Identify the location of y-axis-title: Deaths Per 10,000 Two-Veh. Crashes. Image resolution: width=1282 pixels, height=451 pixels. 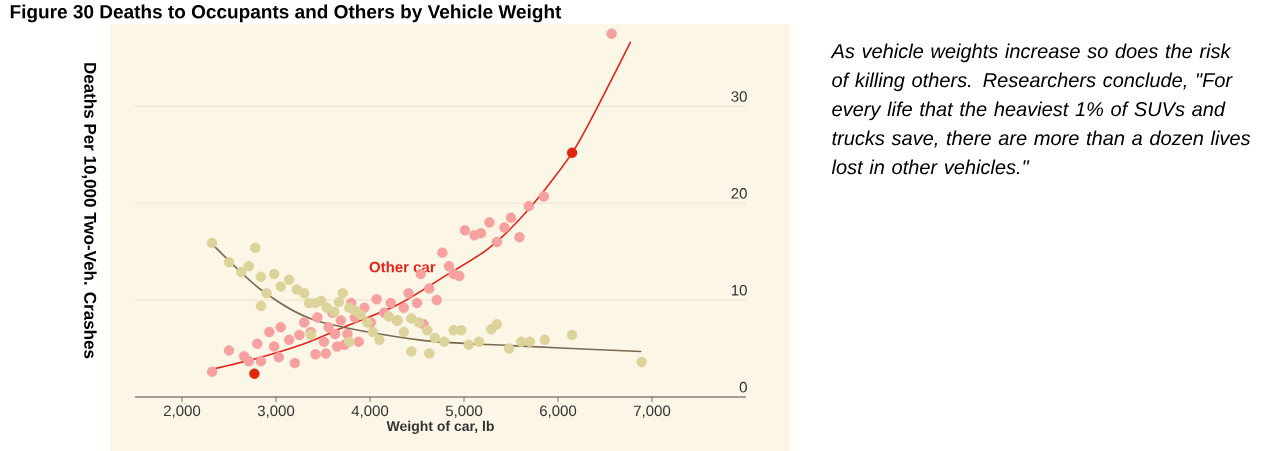
(89, 211).